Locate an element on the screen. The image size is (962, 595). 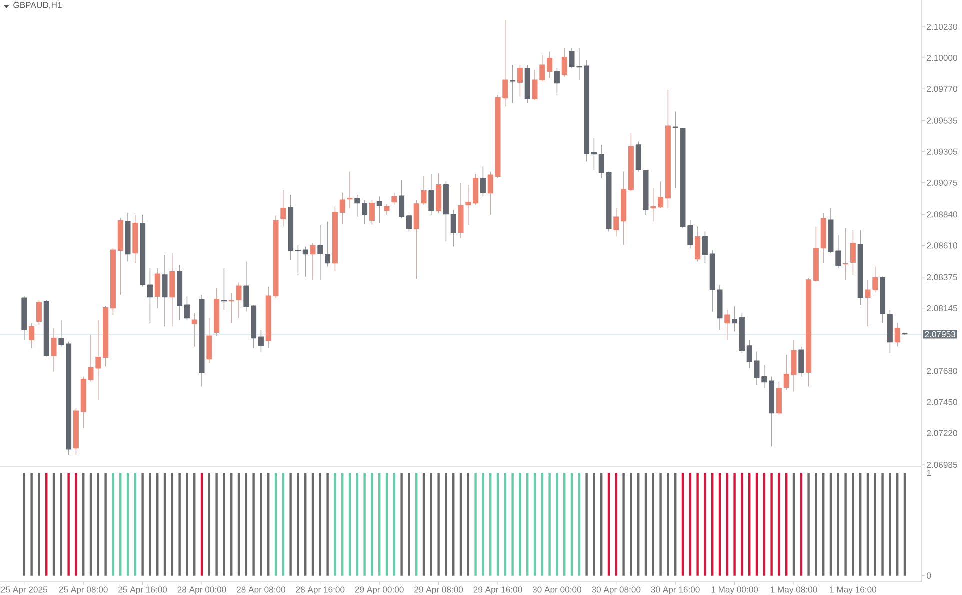
x-tick-label: 28 Apr 08:00 is located at coordinates (261, 590).